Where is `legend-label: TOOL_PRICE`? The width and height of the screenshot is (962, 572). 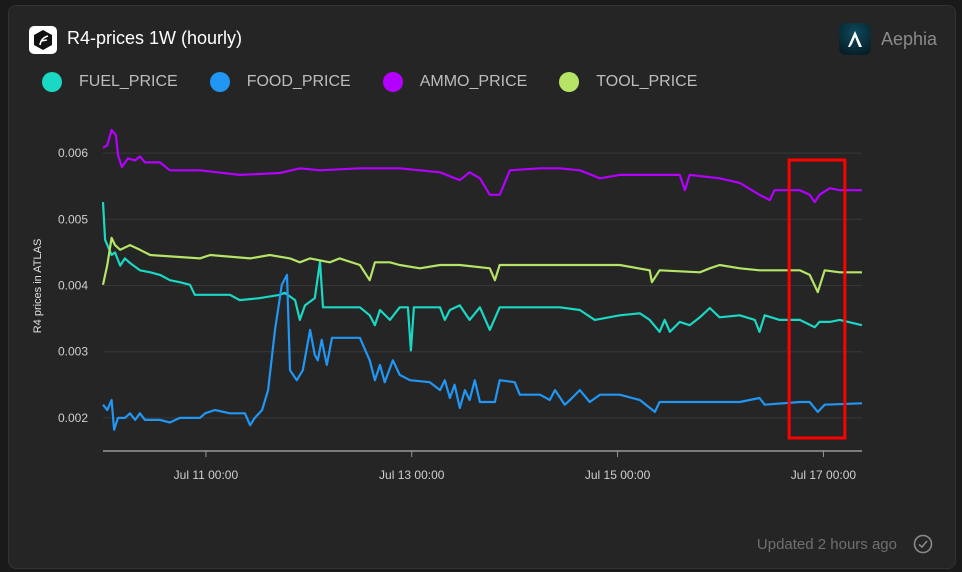 legend-label: TOOL_PRICE is located at coordinates (647, 81).